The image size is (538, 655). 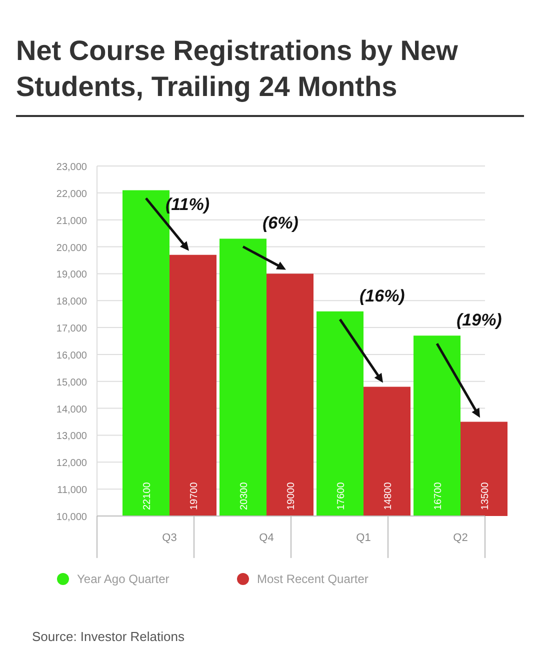 What do you see at coordinates (72, 490) in the screenshot?
I see `text: 11,000` at bounding box center [72, 490].